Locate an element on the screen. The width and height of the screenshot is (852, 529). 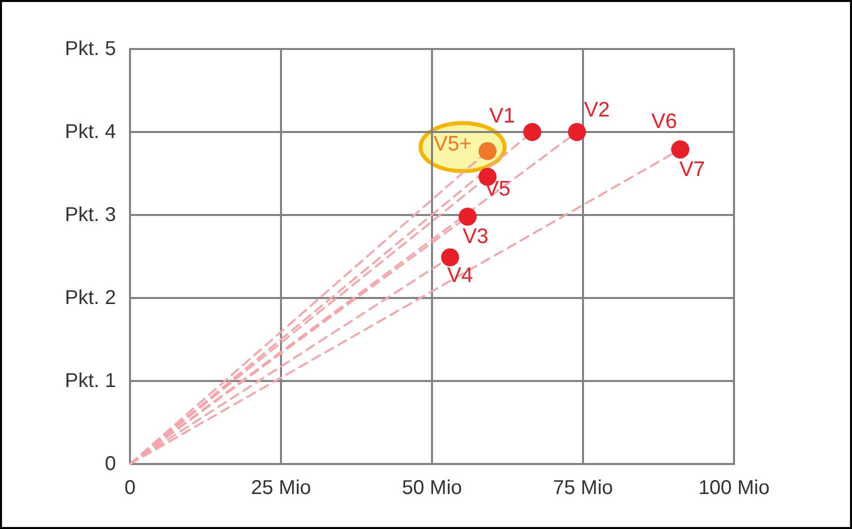
data-label: V5+ is located at coordinates (453, 144).